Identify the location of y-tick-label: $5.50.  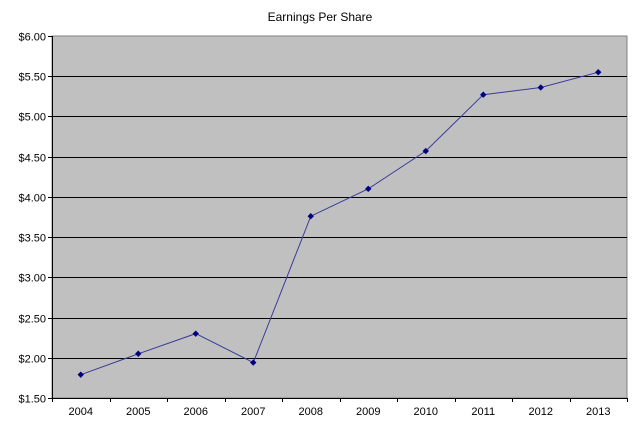
(32, 78).